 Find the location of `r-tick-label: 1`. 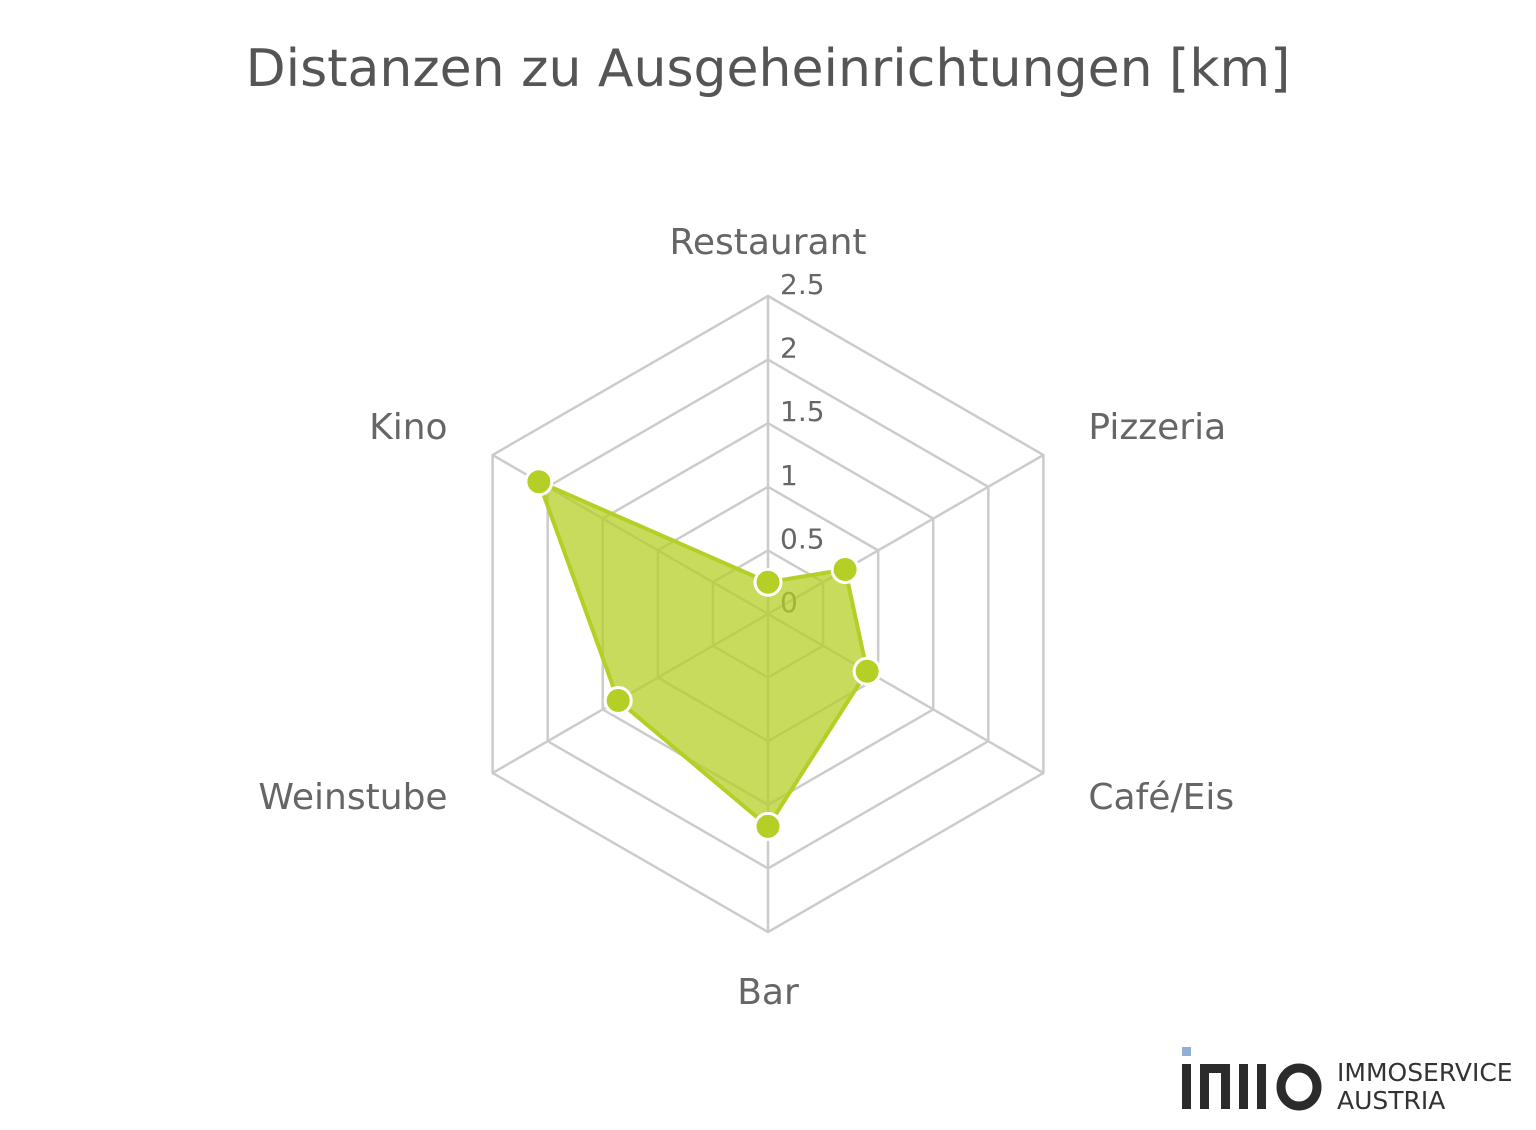

r-tick-label: 1 is located at coordinates (789, 475).